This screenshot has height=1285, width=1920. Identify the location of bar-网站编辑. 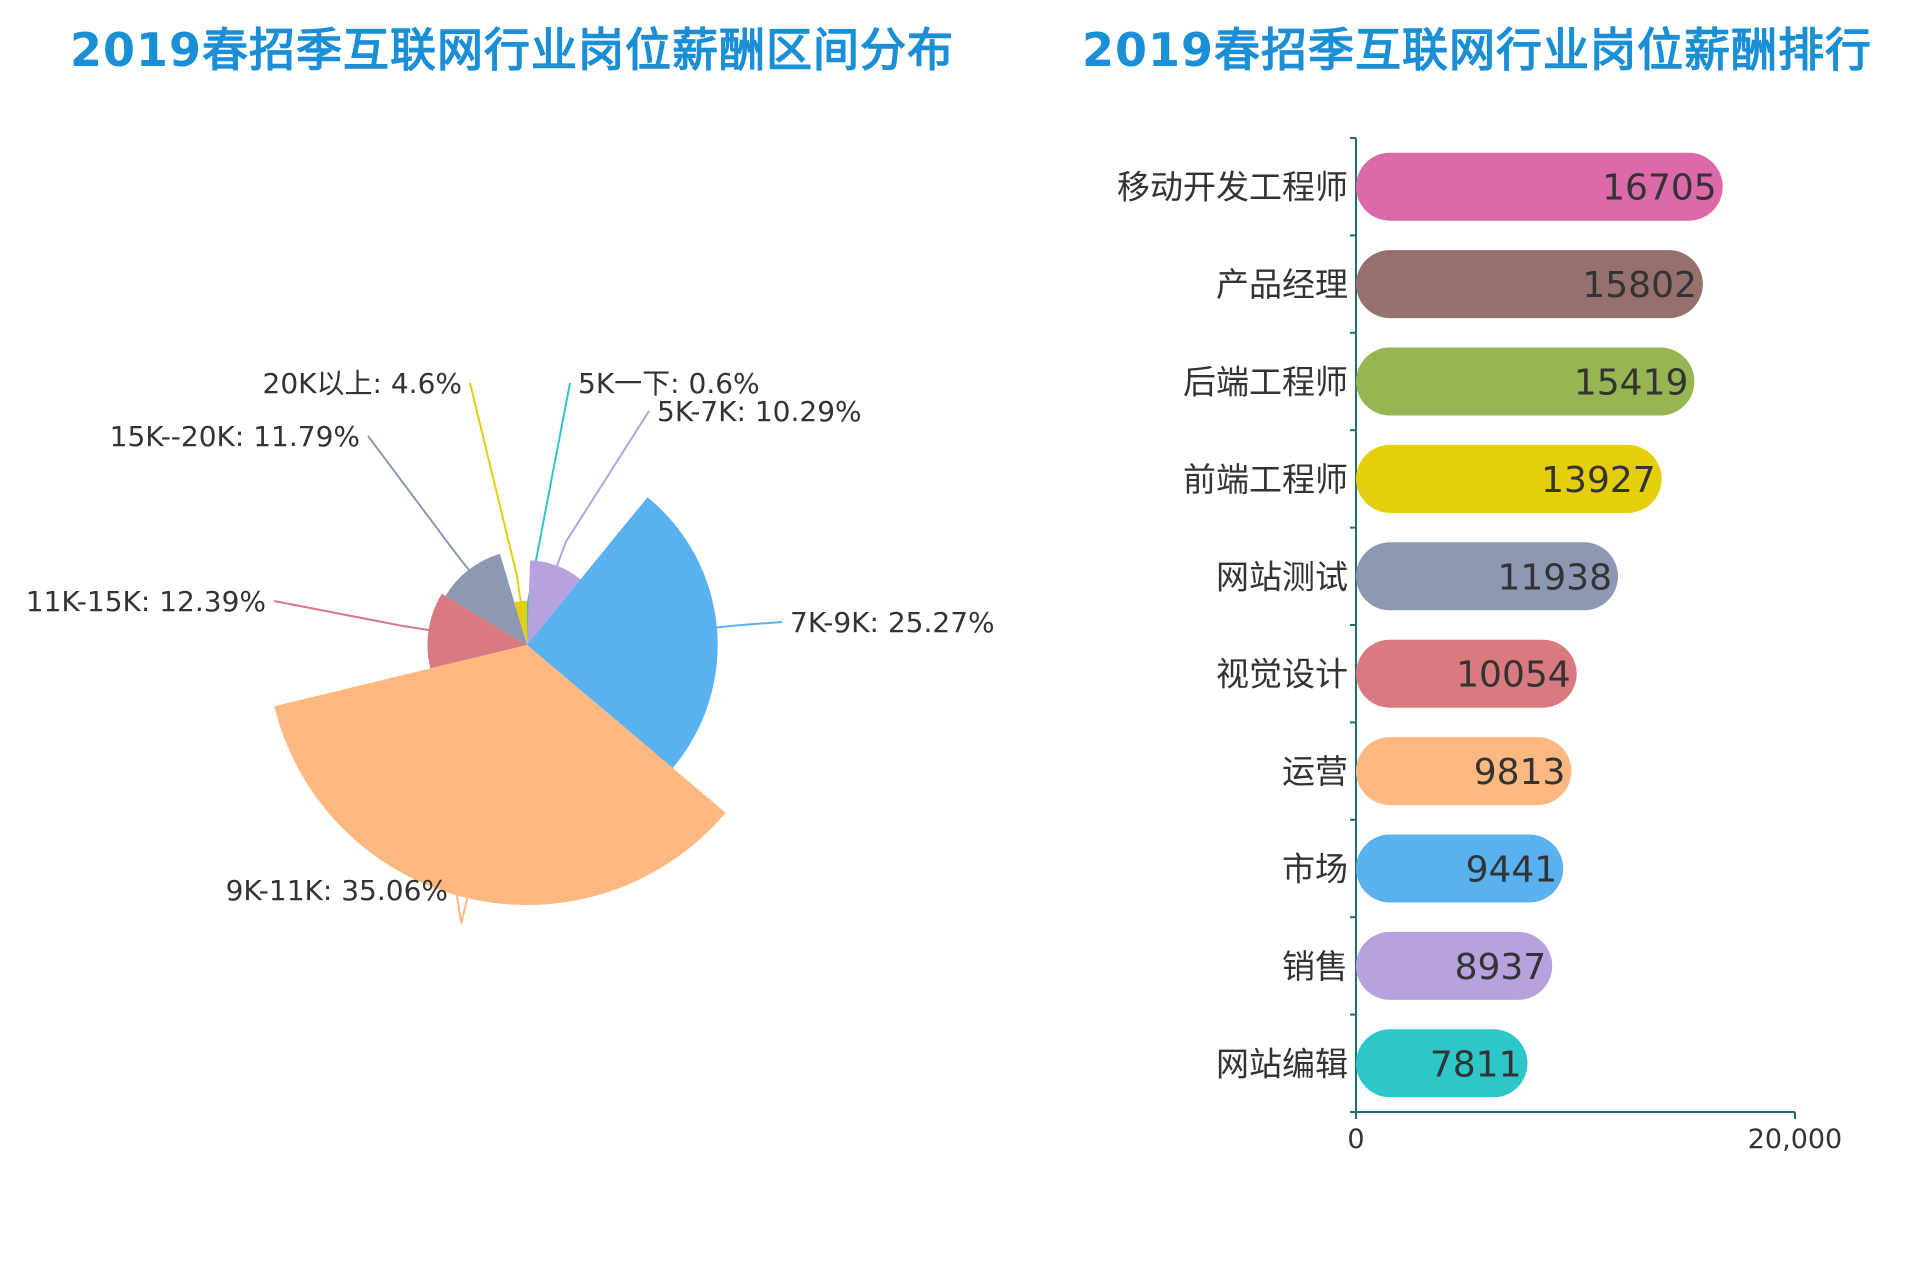
(1442, 1063).